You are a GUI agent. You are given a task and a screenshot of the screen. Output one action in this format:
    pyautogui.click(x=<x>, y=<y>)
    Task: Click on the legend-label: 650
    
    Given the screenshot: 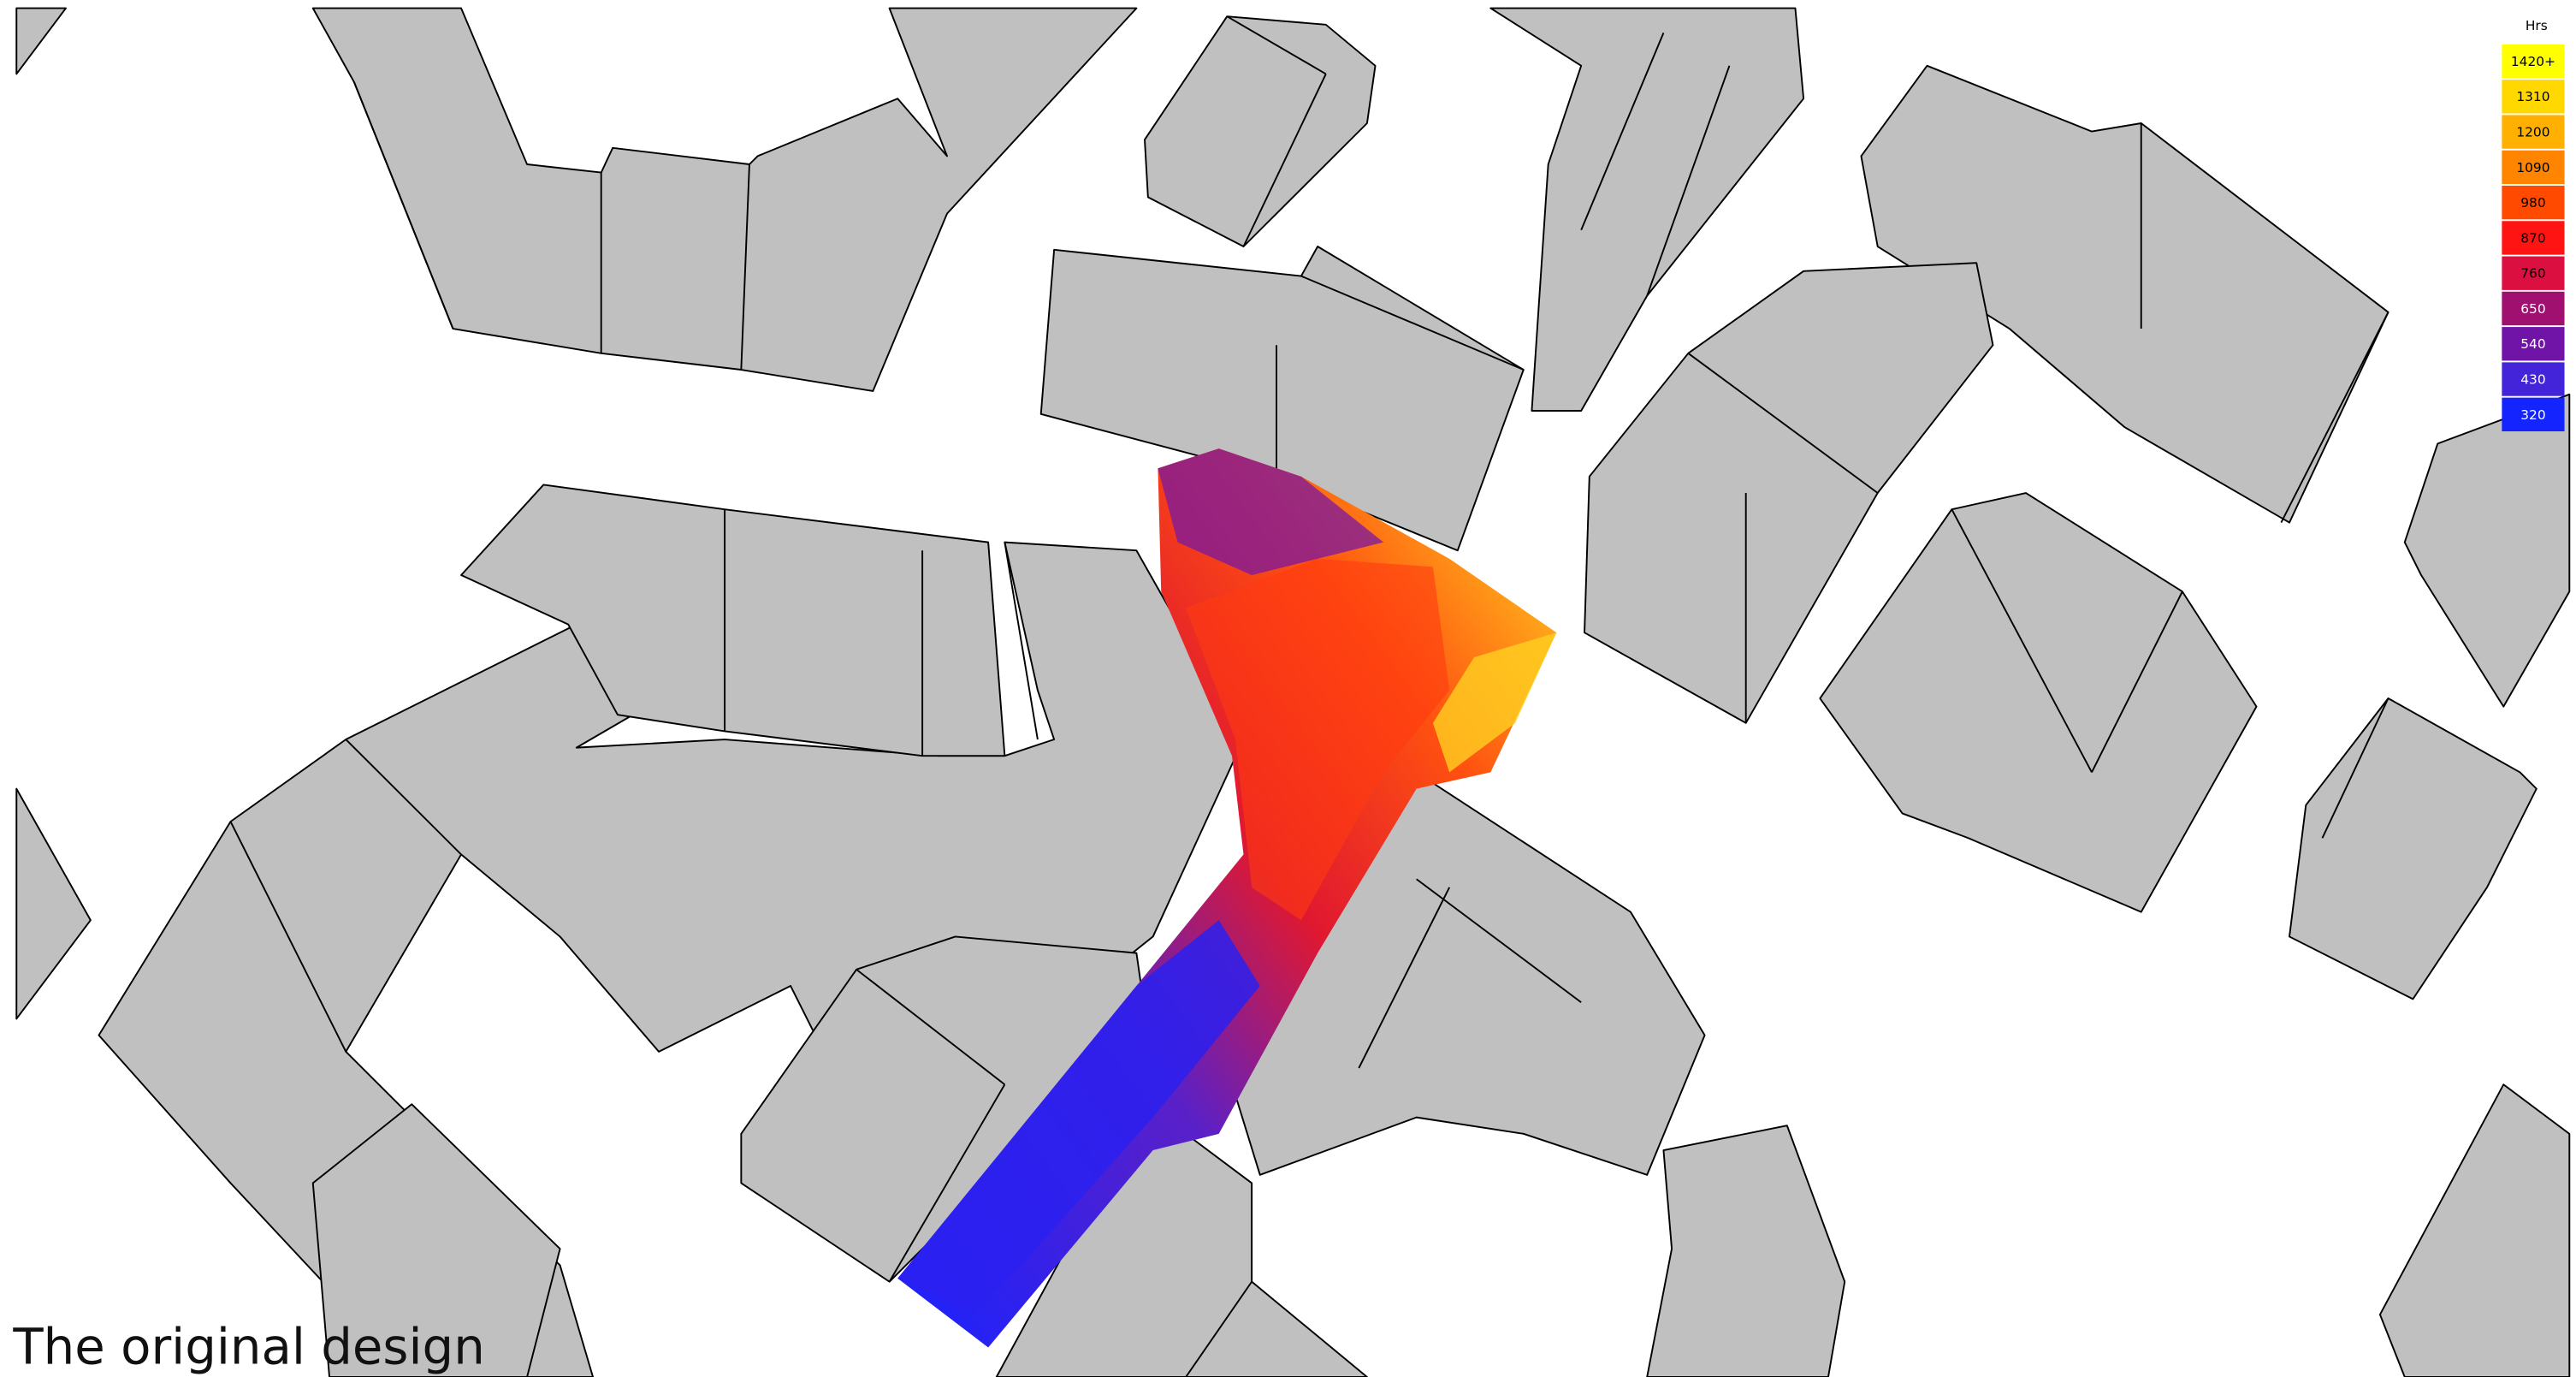 What is the action you would take?
    pyautogui.click(x=2532, y=309)
    